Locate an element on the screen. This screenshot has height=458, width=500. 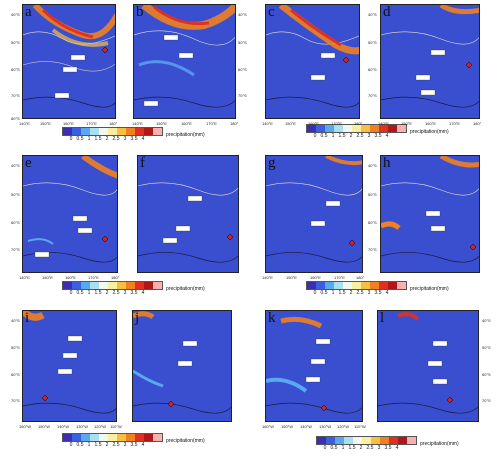
panel-letter: e is located at coordinates (28, 163).